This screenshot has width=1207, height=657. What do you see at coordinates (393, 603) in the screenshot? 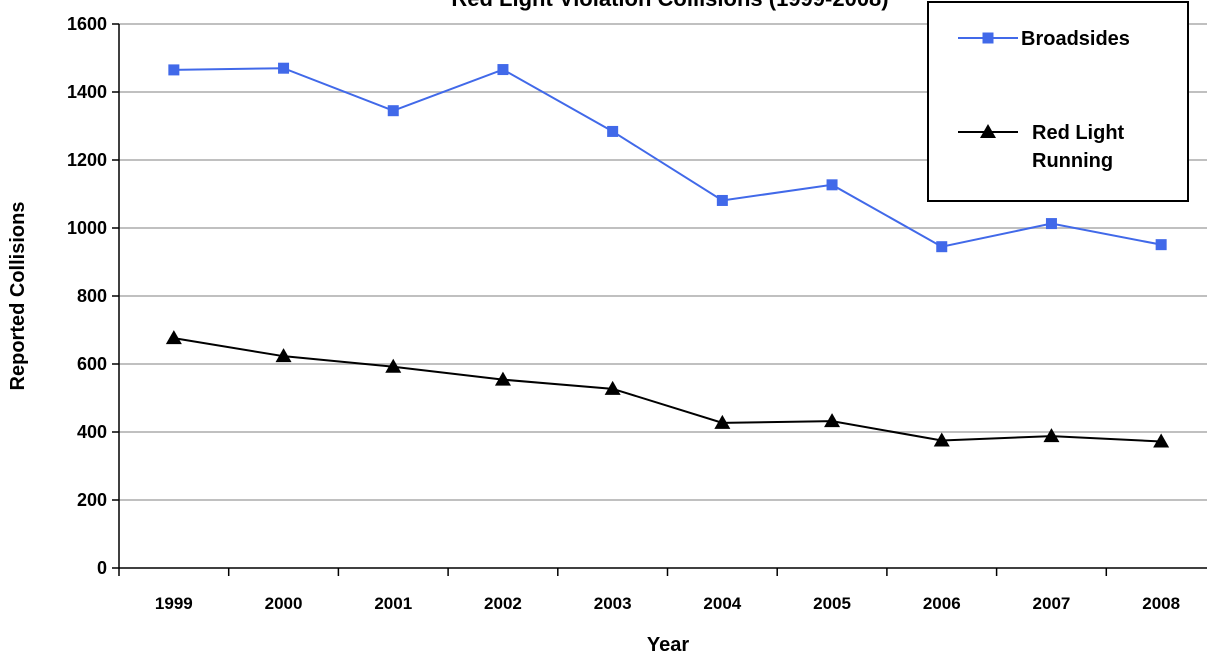
I see `x-tick-label: 2001` at bounding box center [393, 603].